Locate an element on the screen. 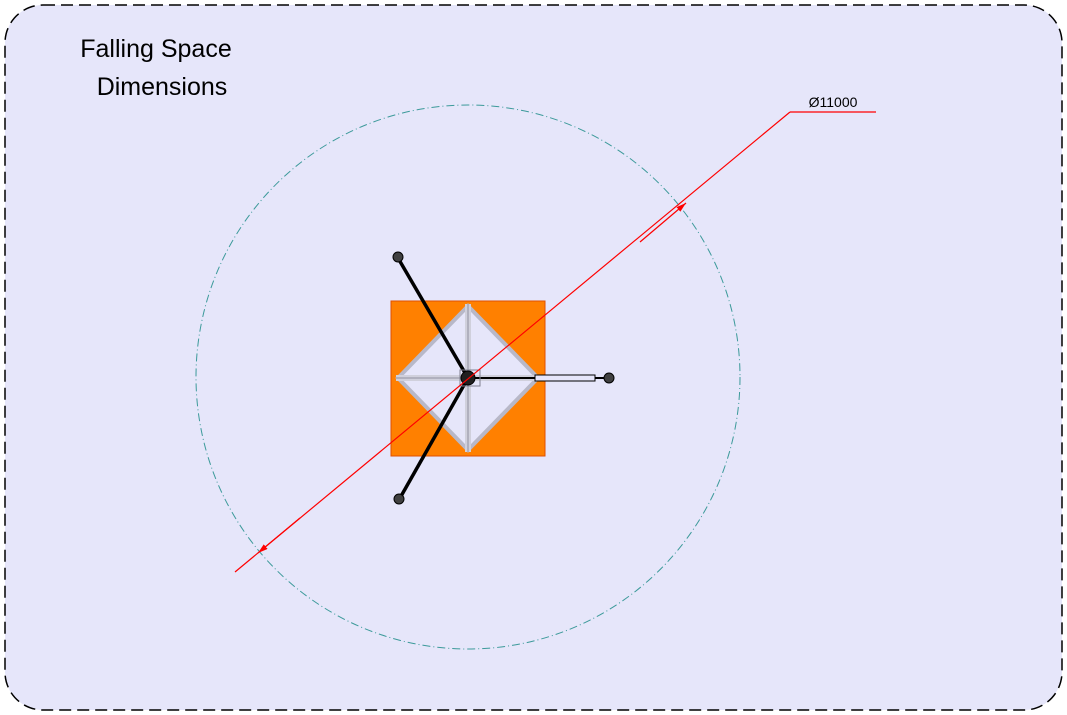  title-line: Dimensions is located at coordinates (162, 87).